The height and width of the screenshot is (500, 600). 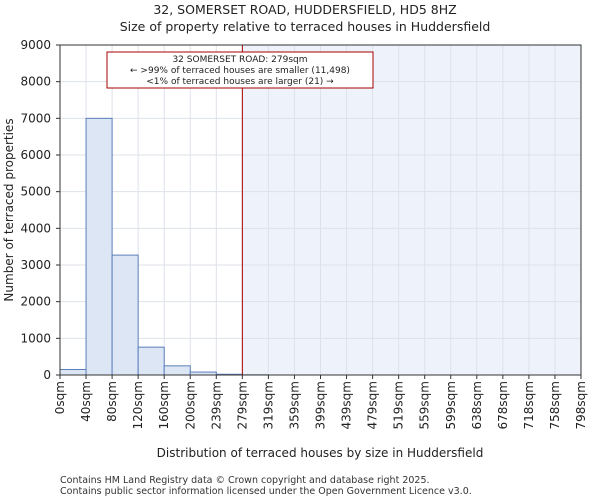 I want to click on x-tick-label: 479sqm, so click(x=373, y=405).